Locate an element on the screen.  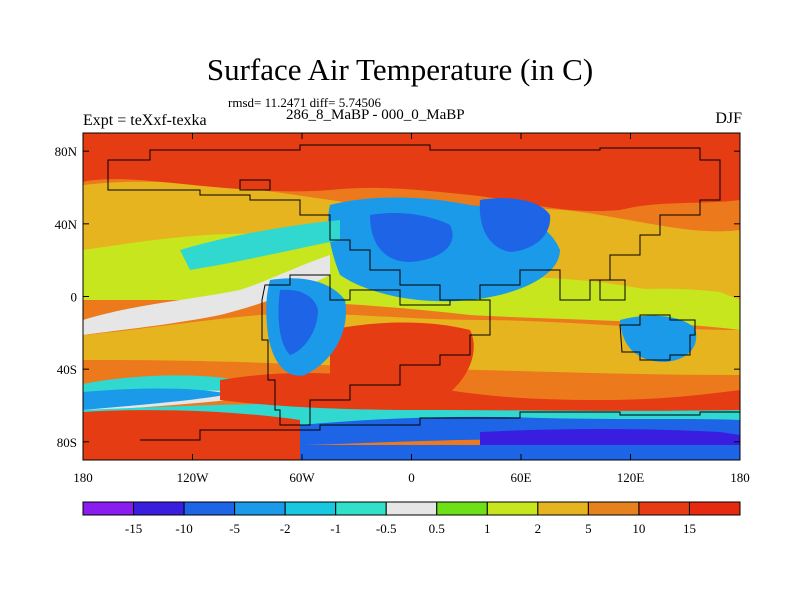
field-east-blue is located at coordinates (515, 225).